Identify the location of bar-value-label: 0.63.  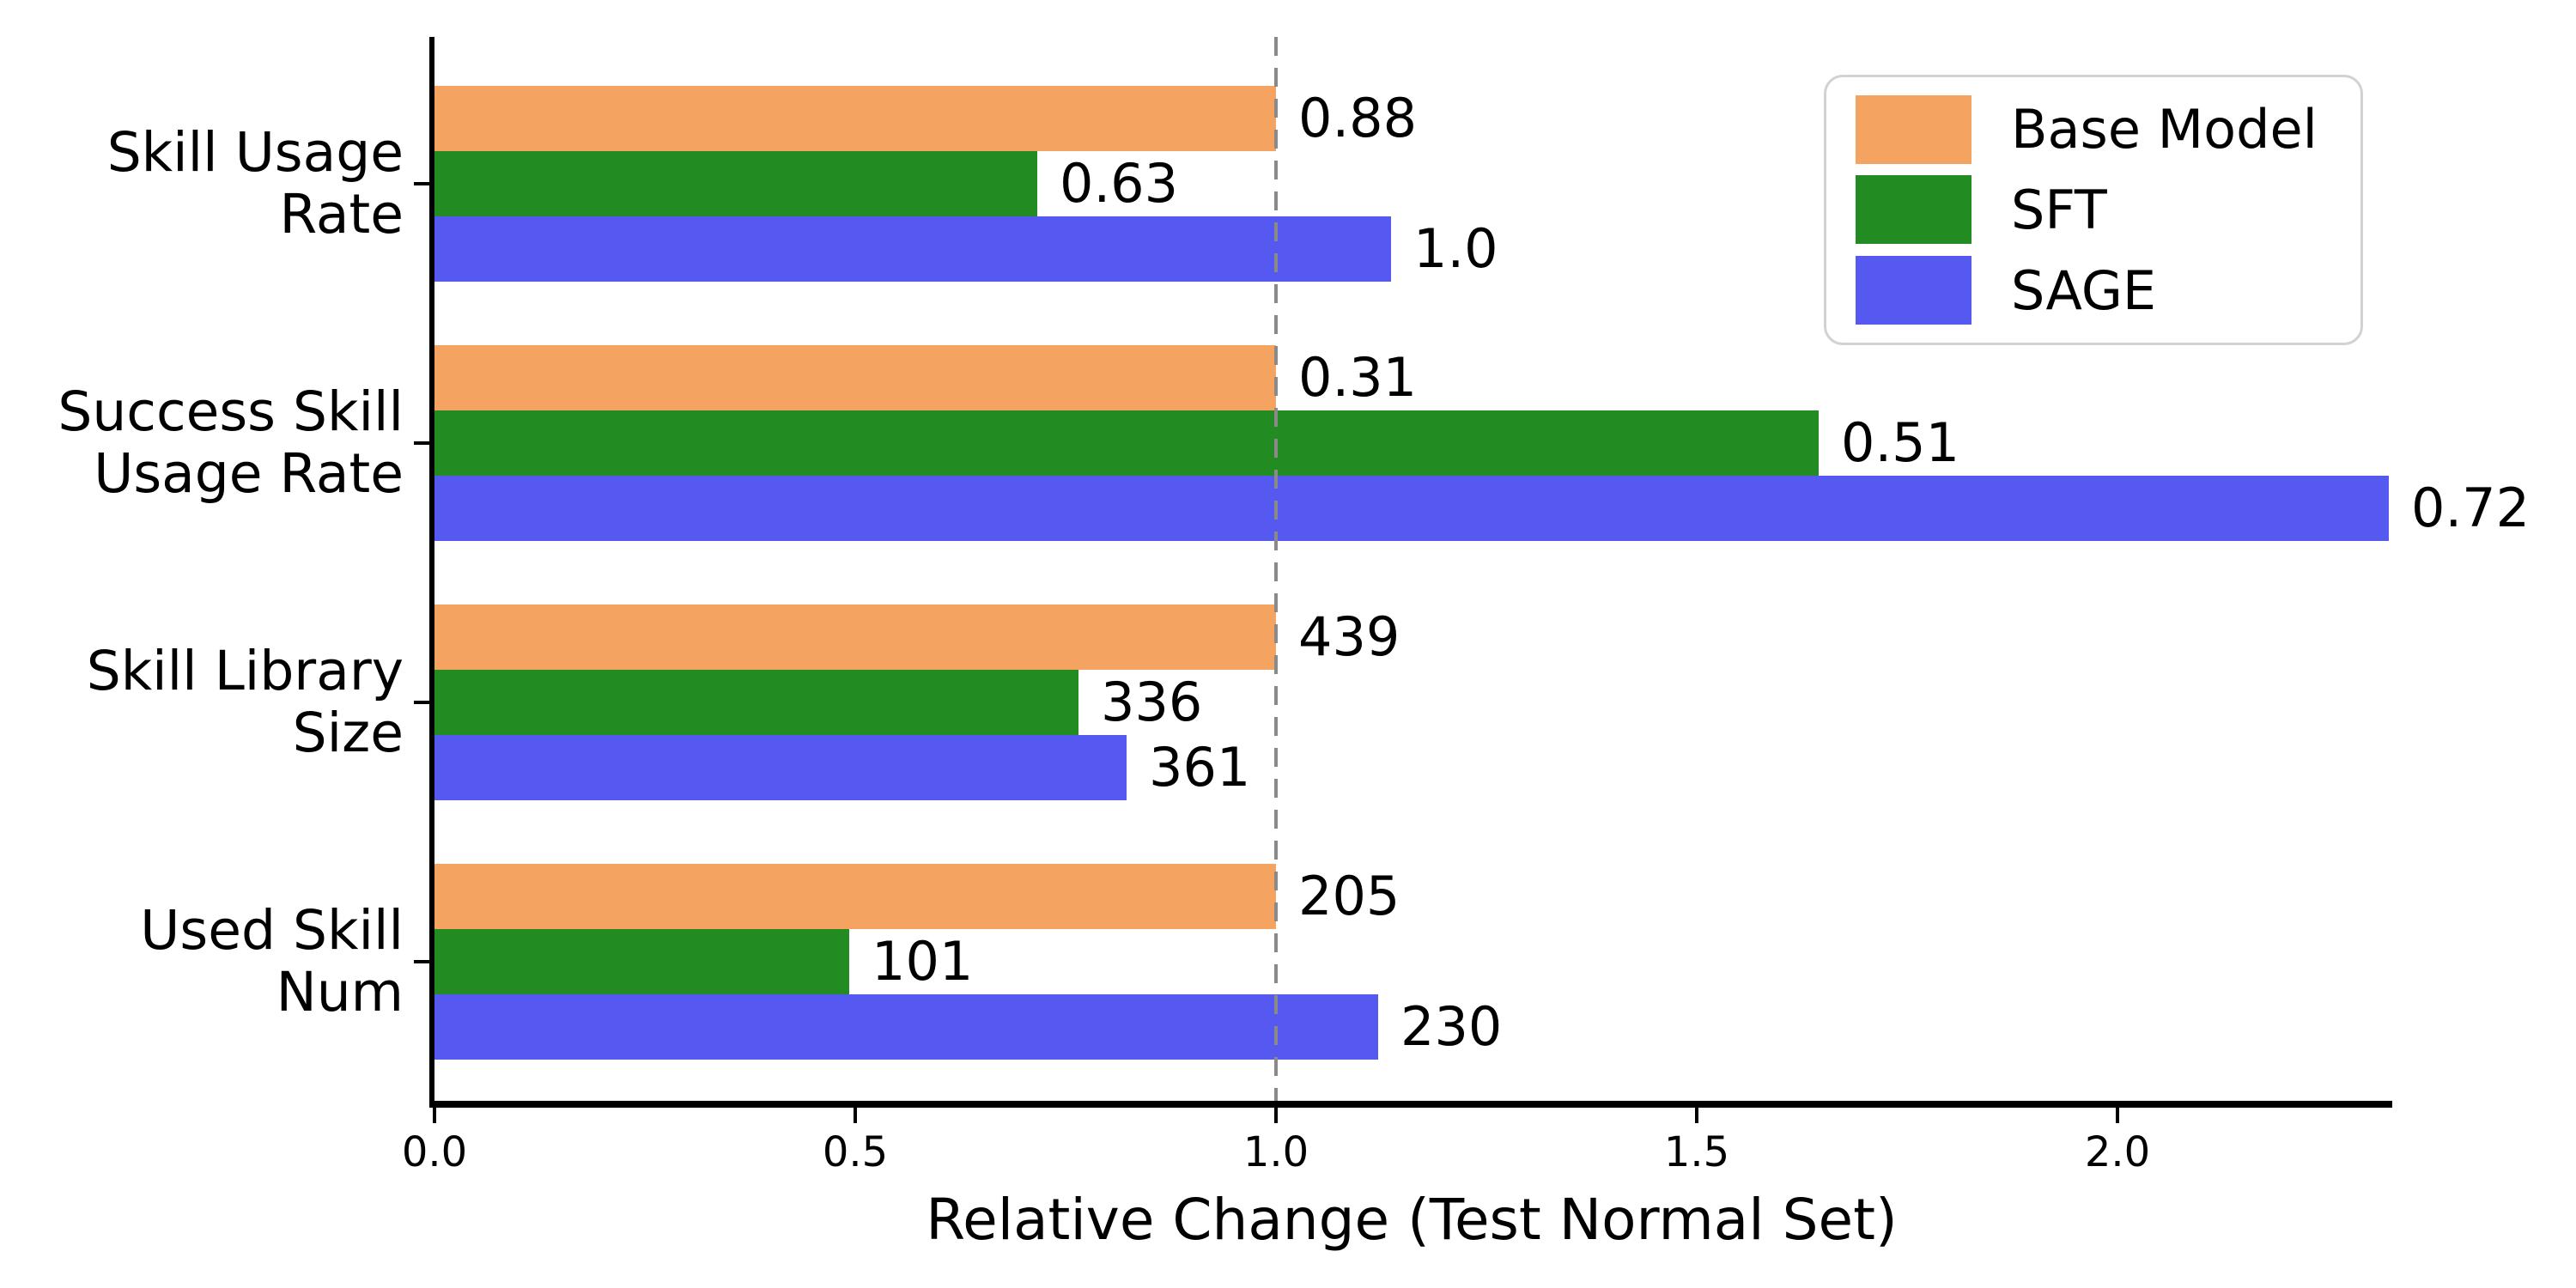
(1119, 183).